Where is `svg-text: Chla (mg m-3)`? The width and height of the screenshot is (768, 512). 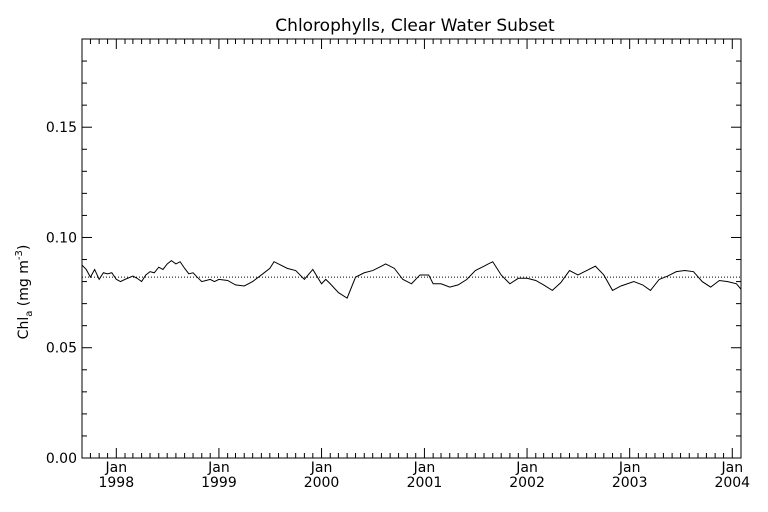 svg-text: Chla (mg m-3) is located at coordinates (24, 292).